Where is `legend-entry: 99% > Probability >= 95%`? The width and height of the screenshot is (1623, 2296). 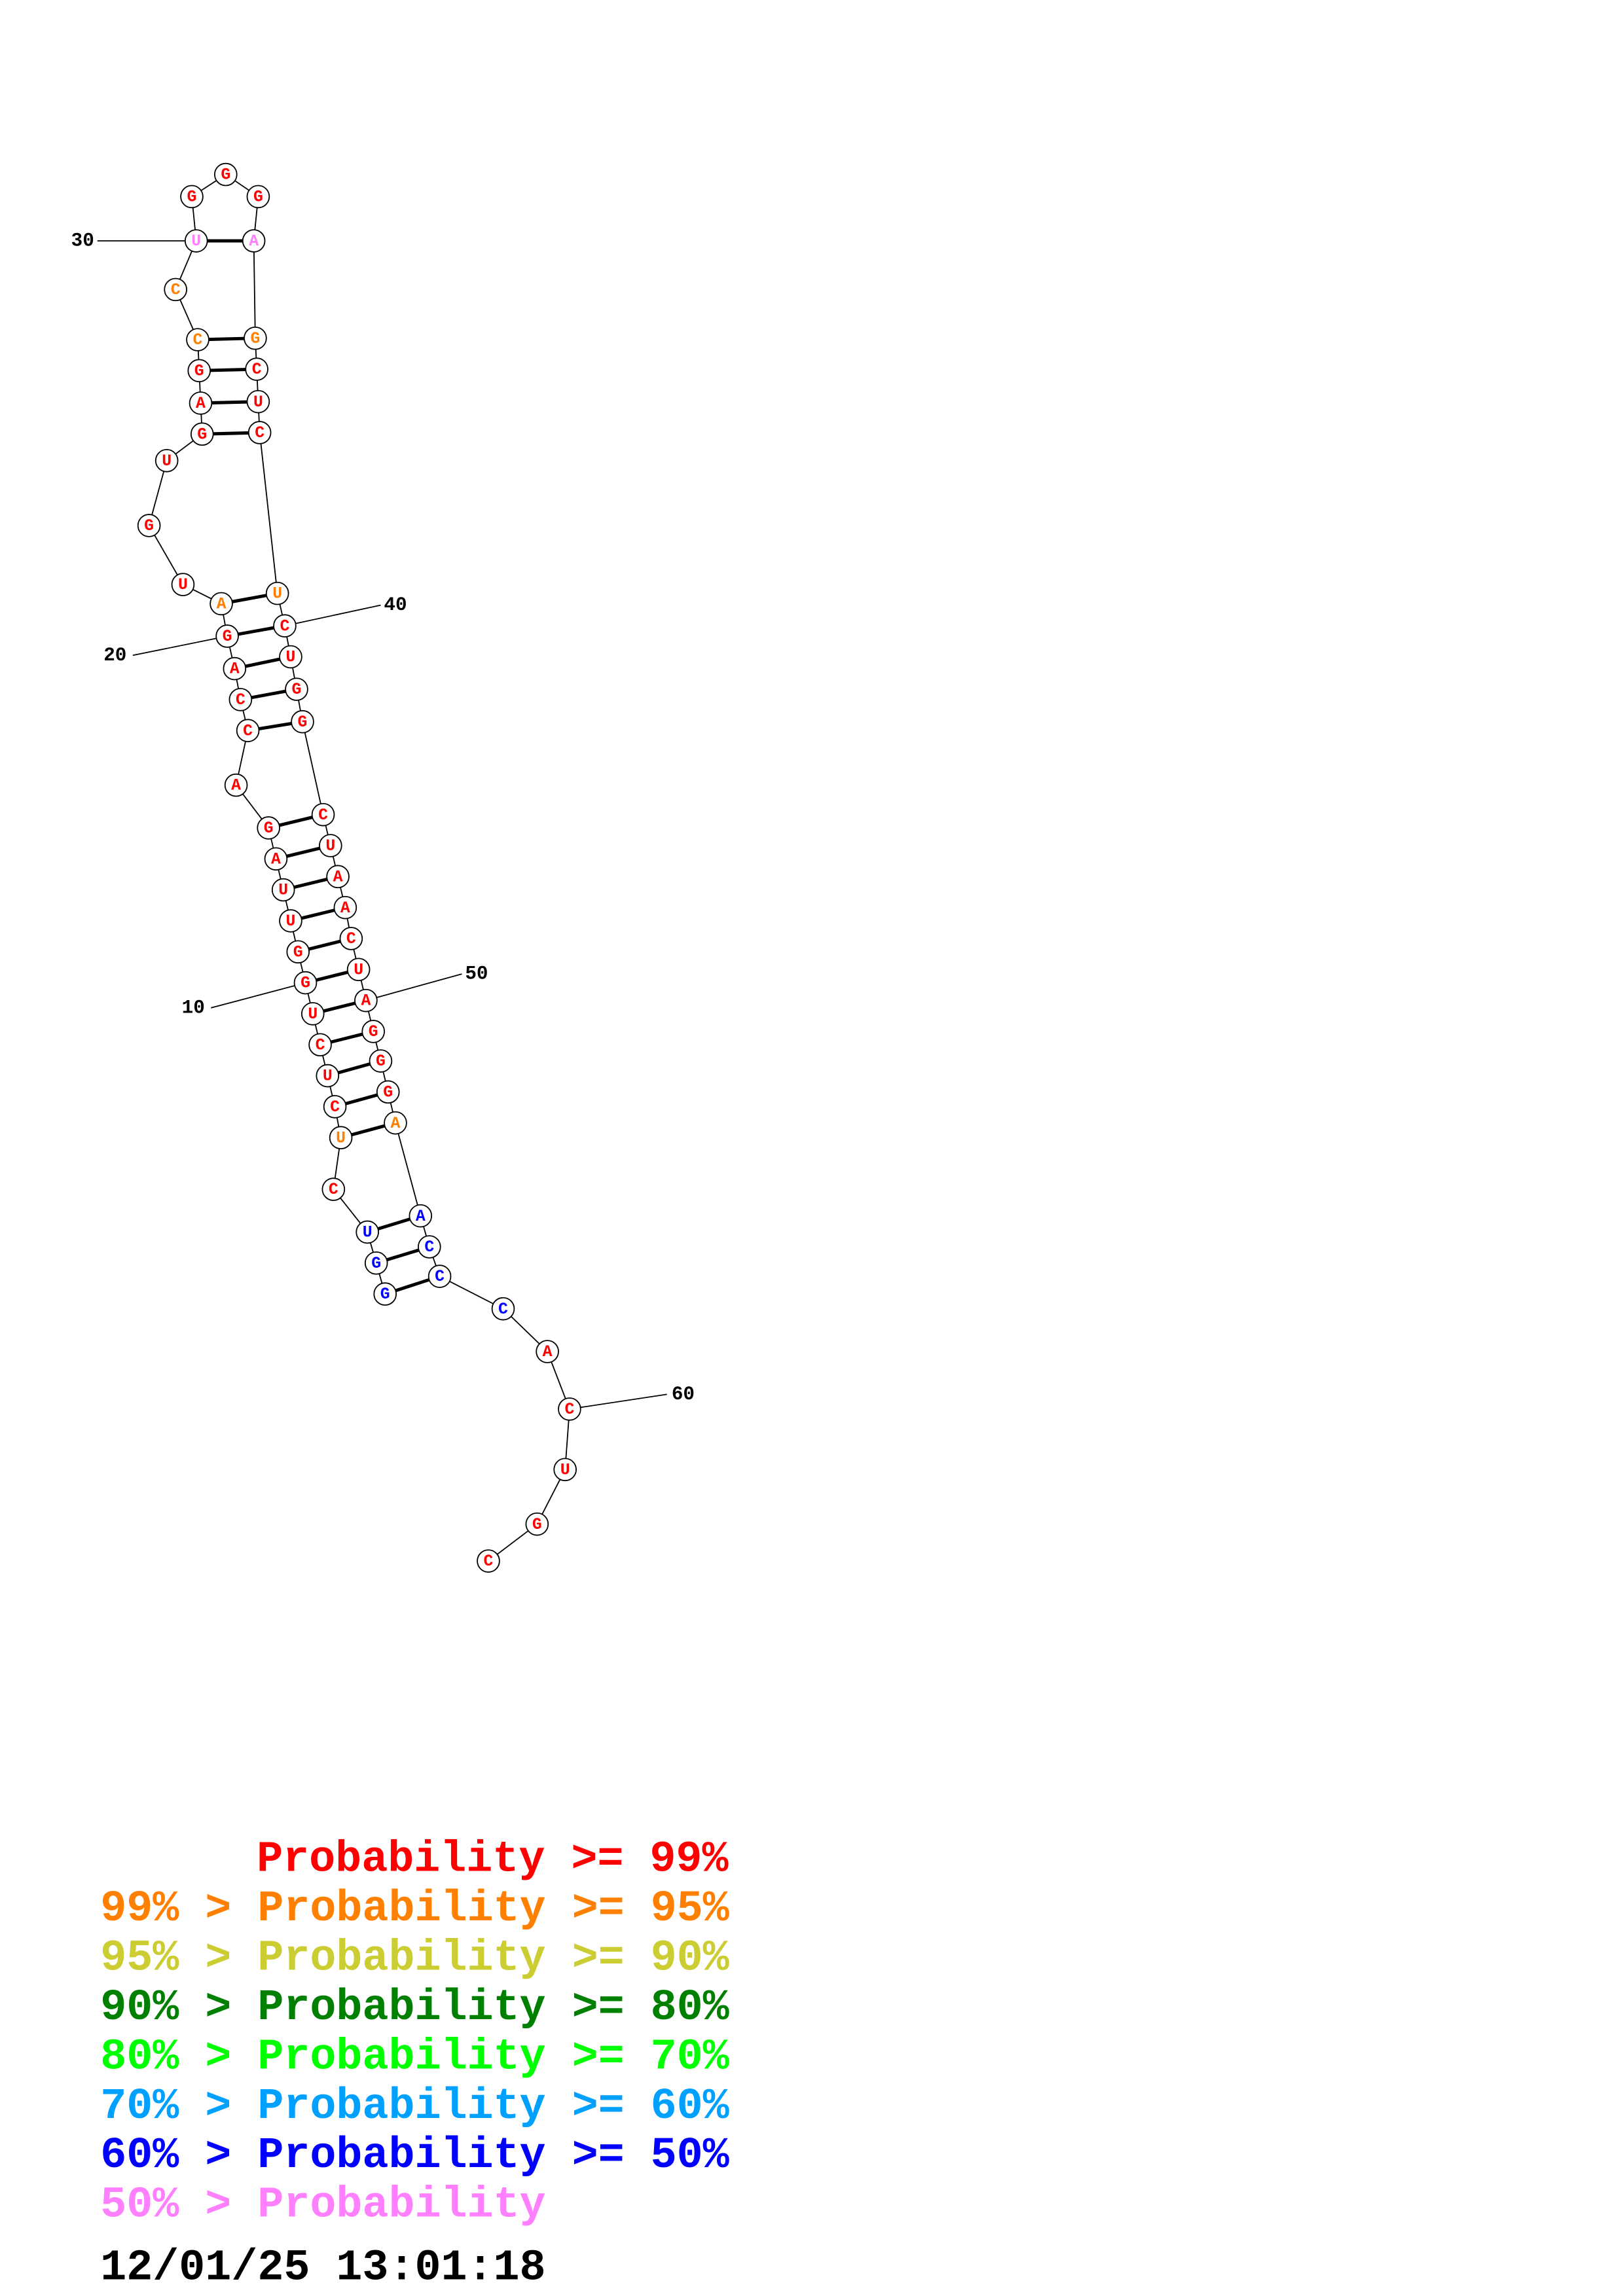
legend-entry: 99% > Probability >= 95% is located at coordinates (414, 1909).